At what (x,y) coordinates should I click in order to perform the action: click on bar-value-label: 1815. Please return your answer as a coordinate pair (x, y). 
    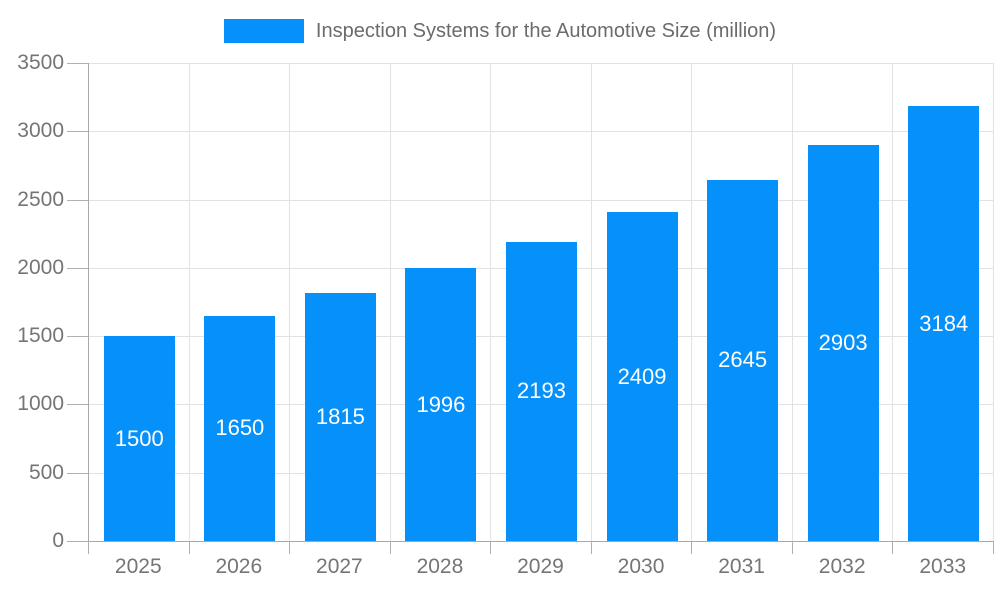
    Looking at the image, I should click on (340, 417).